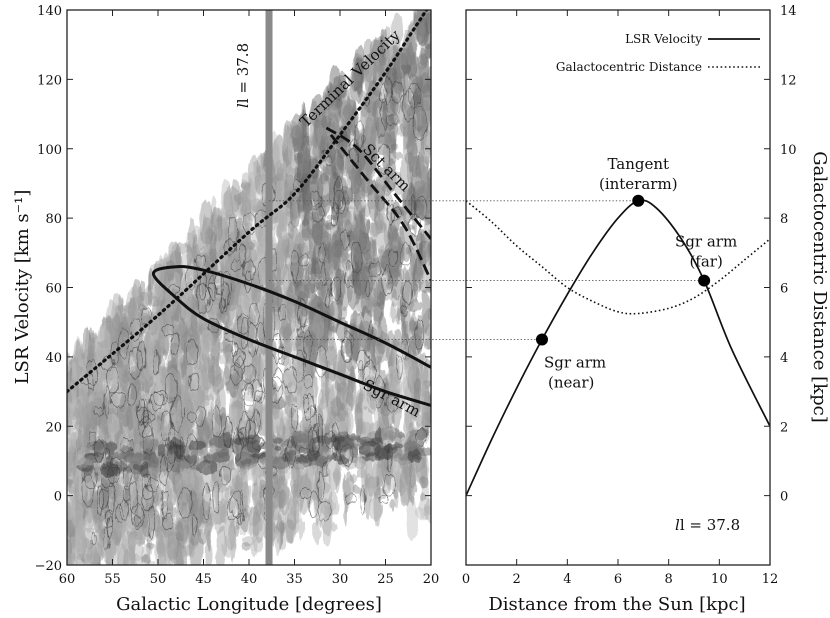 Image resolution: width=830 pixels, height=618 pixels. Describe the element at coordinates (249, 579) in the screenshot. I see `left-x-tick-label: 40` at that location.